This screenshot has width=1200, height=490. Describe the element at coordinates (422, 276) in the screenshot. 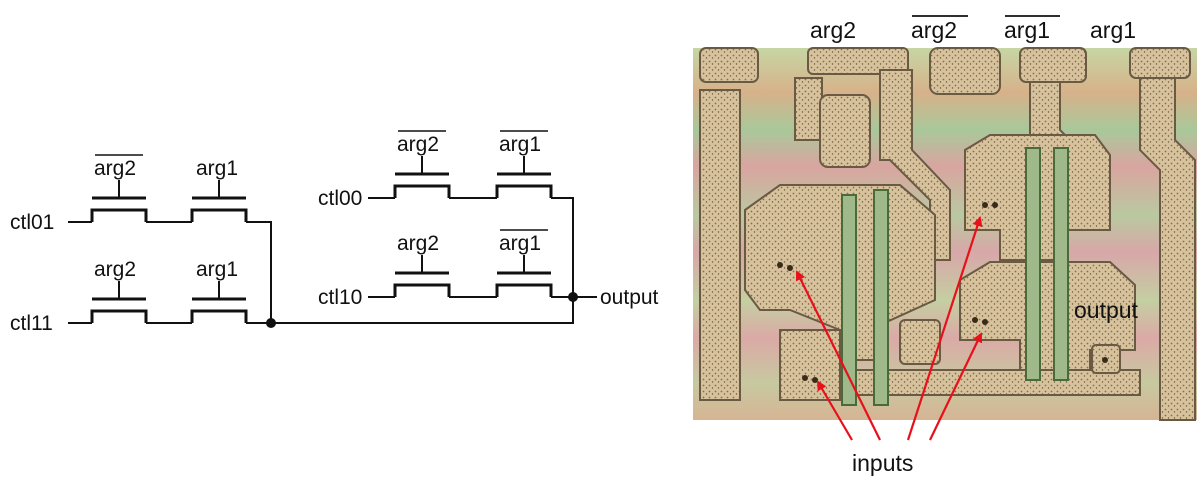

I see `transistor-ctl10-arg2` at that location.